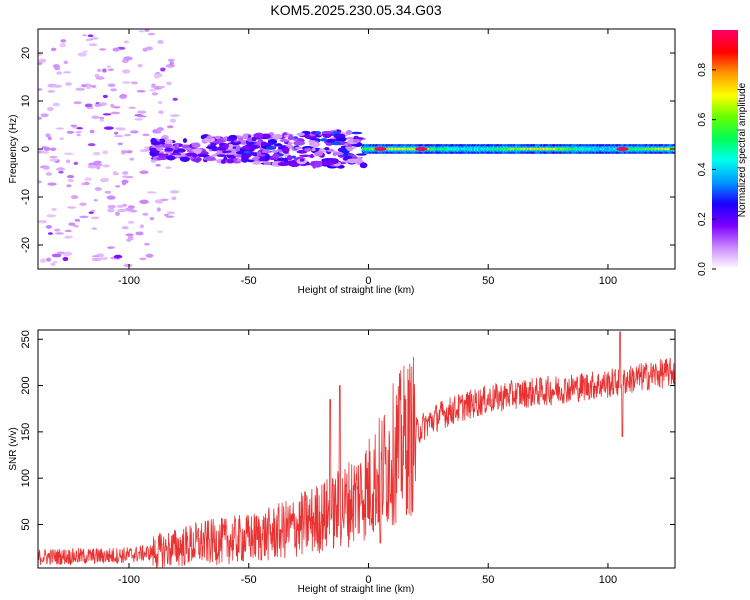 Image resolution: width=750 pixels, height=600 pixels. Describe the element at coordinates (725, 149) in the screenshot. I see `colorbar-ramp` at that location.